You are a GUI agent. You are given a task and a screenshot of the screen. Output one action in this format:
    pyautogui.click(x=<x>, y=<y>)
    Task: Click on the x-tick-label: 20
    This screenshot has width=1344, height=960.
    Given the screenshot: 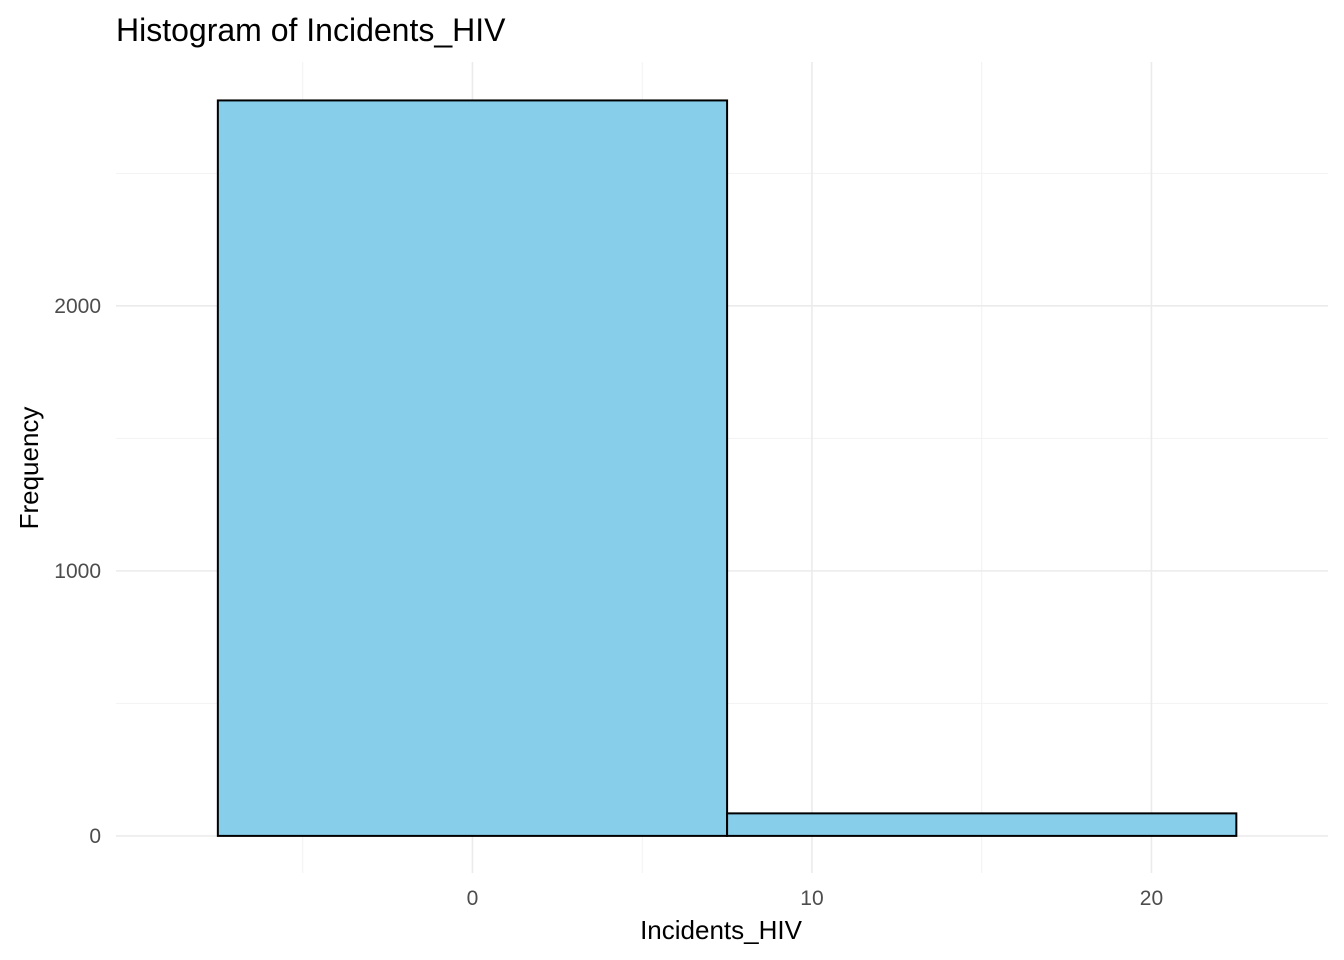 What is the action you would take?
    pyautogui.click(x=1151, y=898)
    